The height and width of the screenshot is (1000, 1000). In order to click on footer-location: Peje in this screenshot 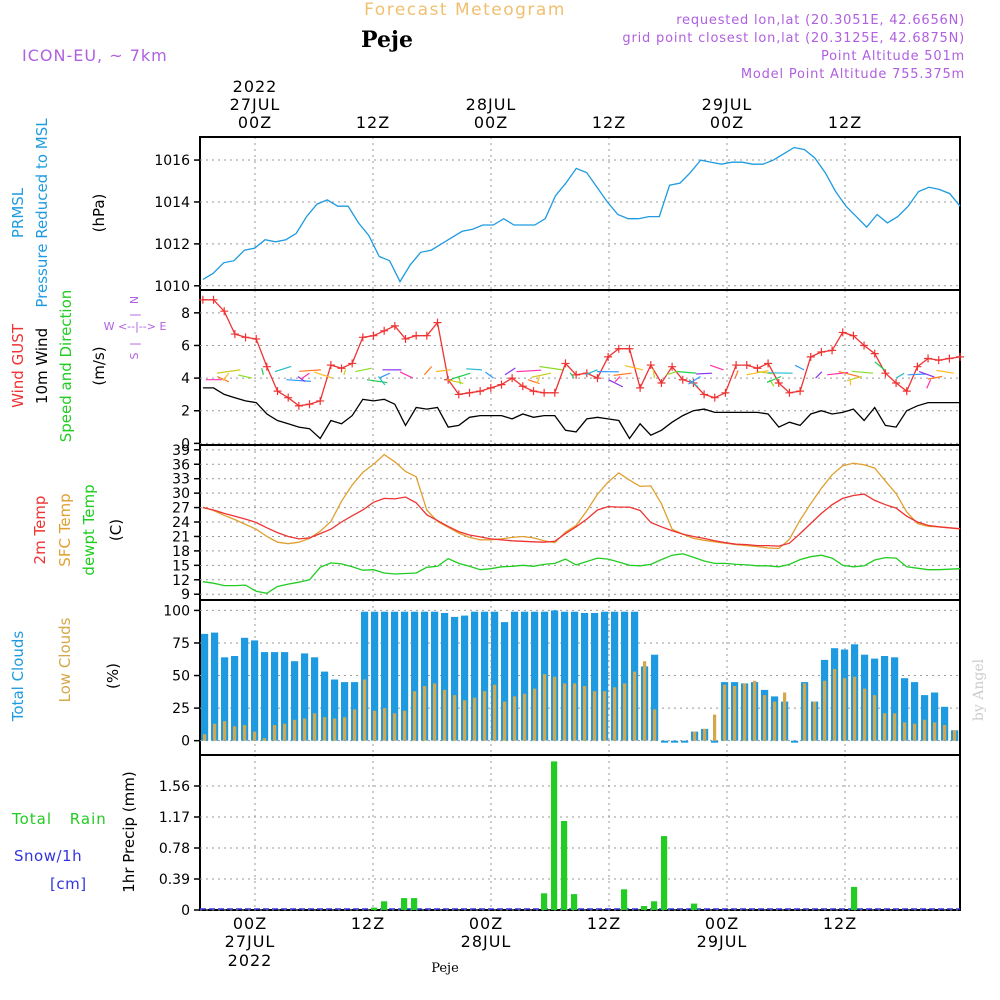, I will do `click(445, 968)`.